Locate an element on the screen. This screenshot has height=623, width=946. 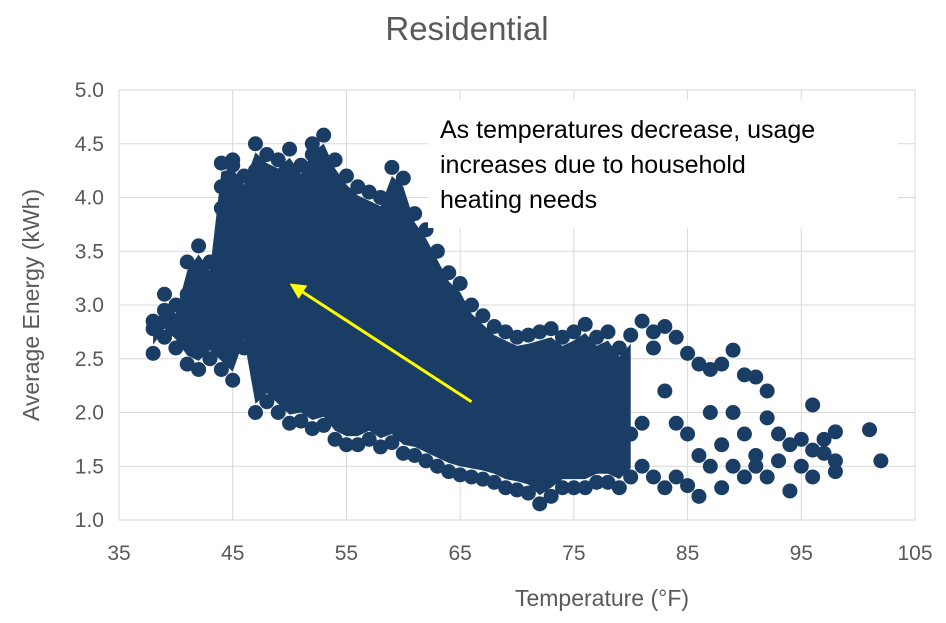
y-axis-title: Average Energy (kWh) is located at coordinates (31, 305).